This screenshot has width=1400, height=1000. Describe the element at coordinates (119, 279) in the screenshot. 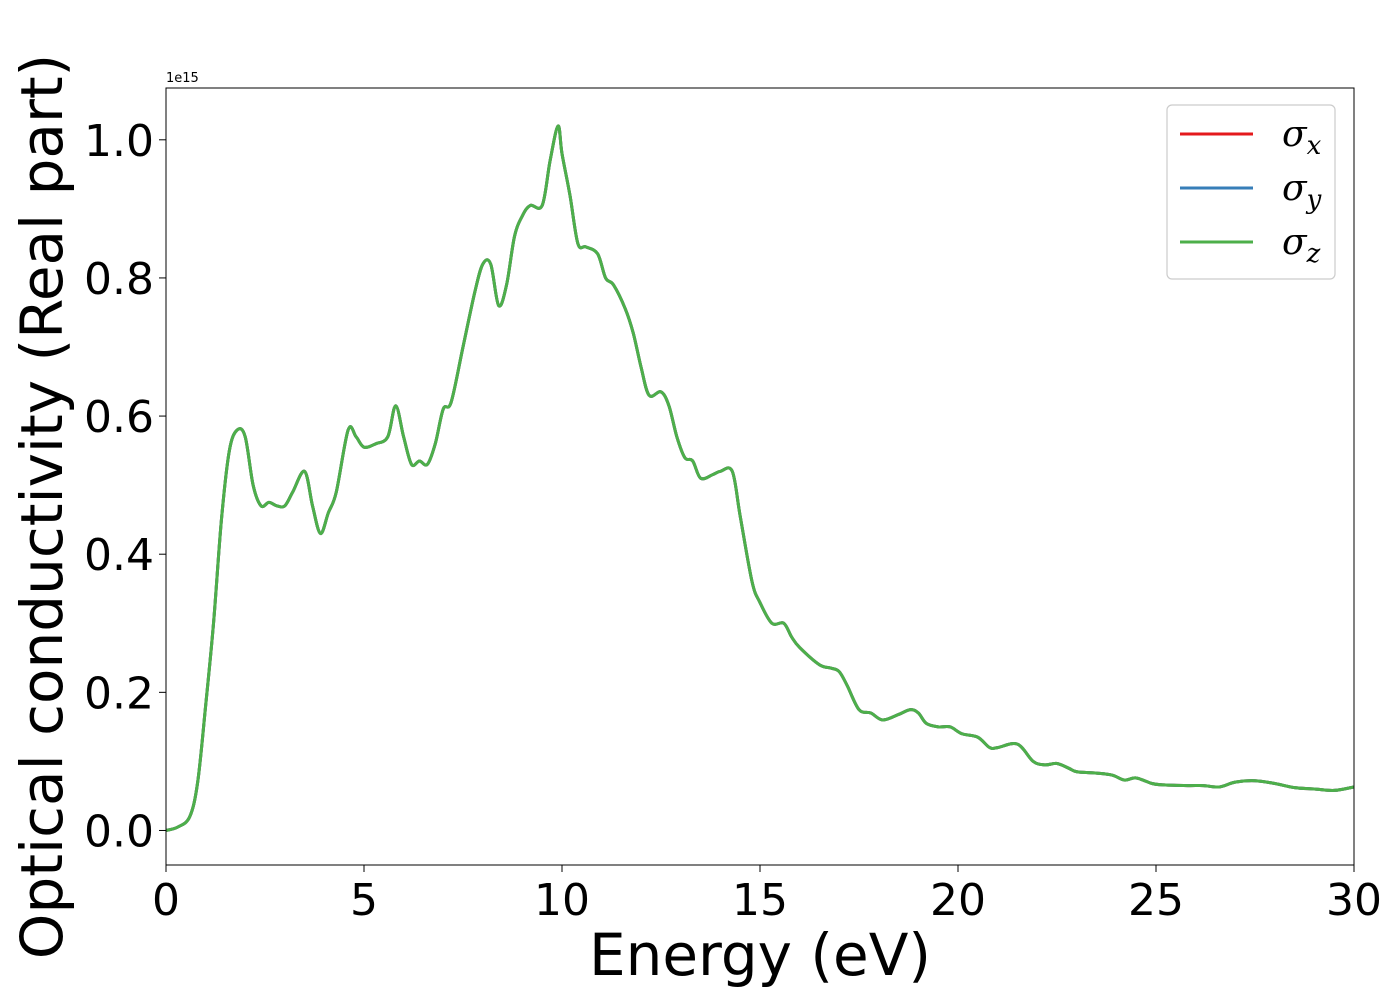

I see `y-tick-label: 0.8` at that location.